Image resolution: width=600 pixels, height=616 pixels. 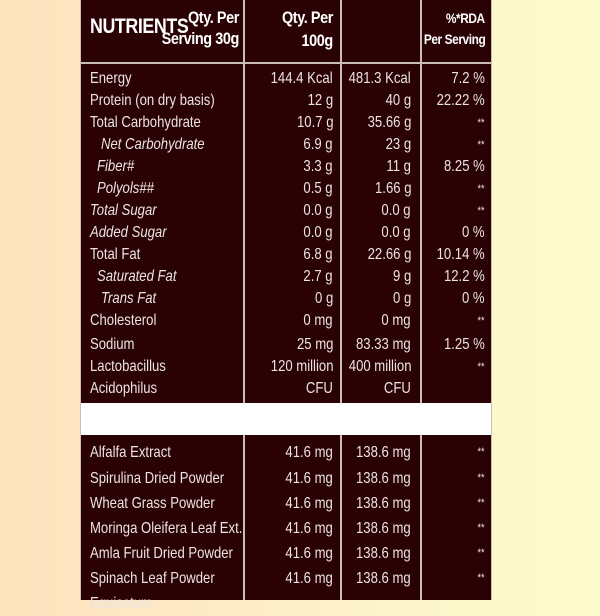 I want to click on nutrient-name: Protein (on dry basis), so click(x=152, y=100).